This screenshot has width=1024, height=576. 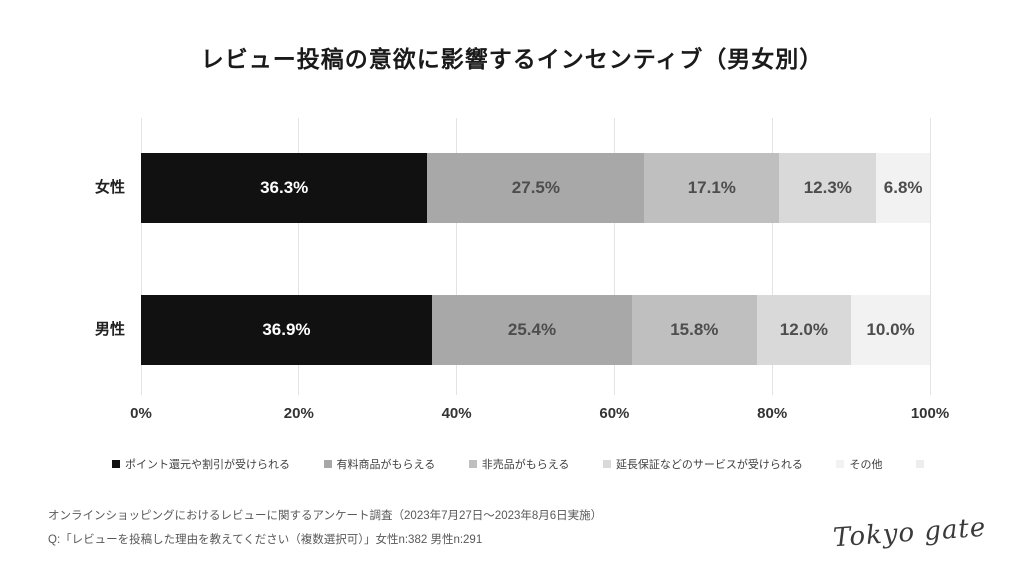 I want to click on bar-segment: 36.9%, so click(x=286, y=330).